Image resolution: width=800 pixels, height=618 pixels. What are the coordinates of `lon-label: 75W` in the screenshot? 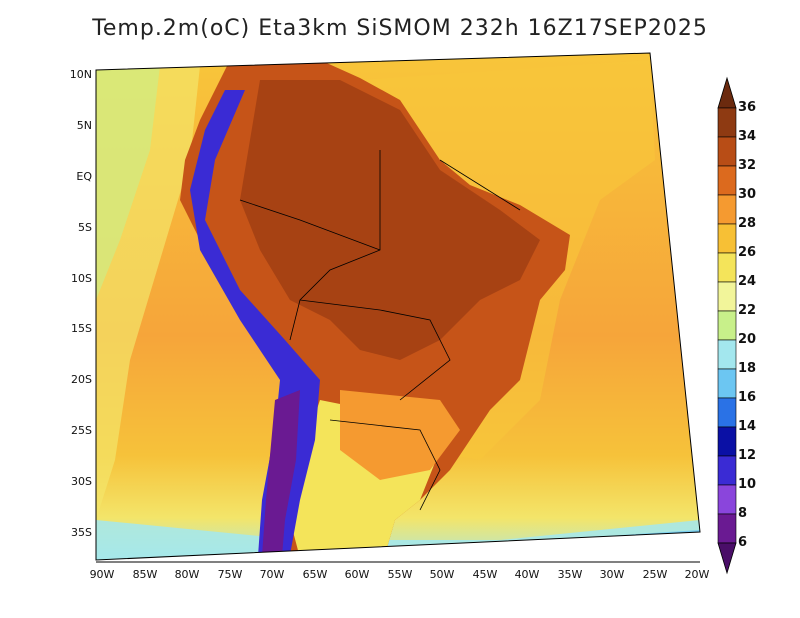 It's located at (230, 574).